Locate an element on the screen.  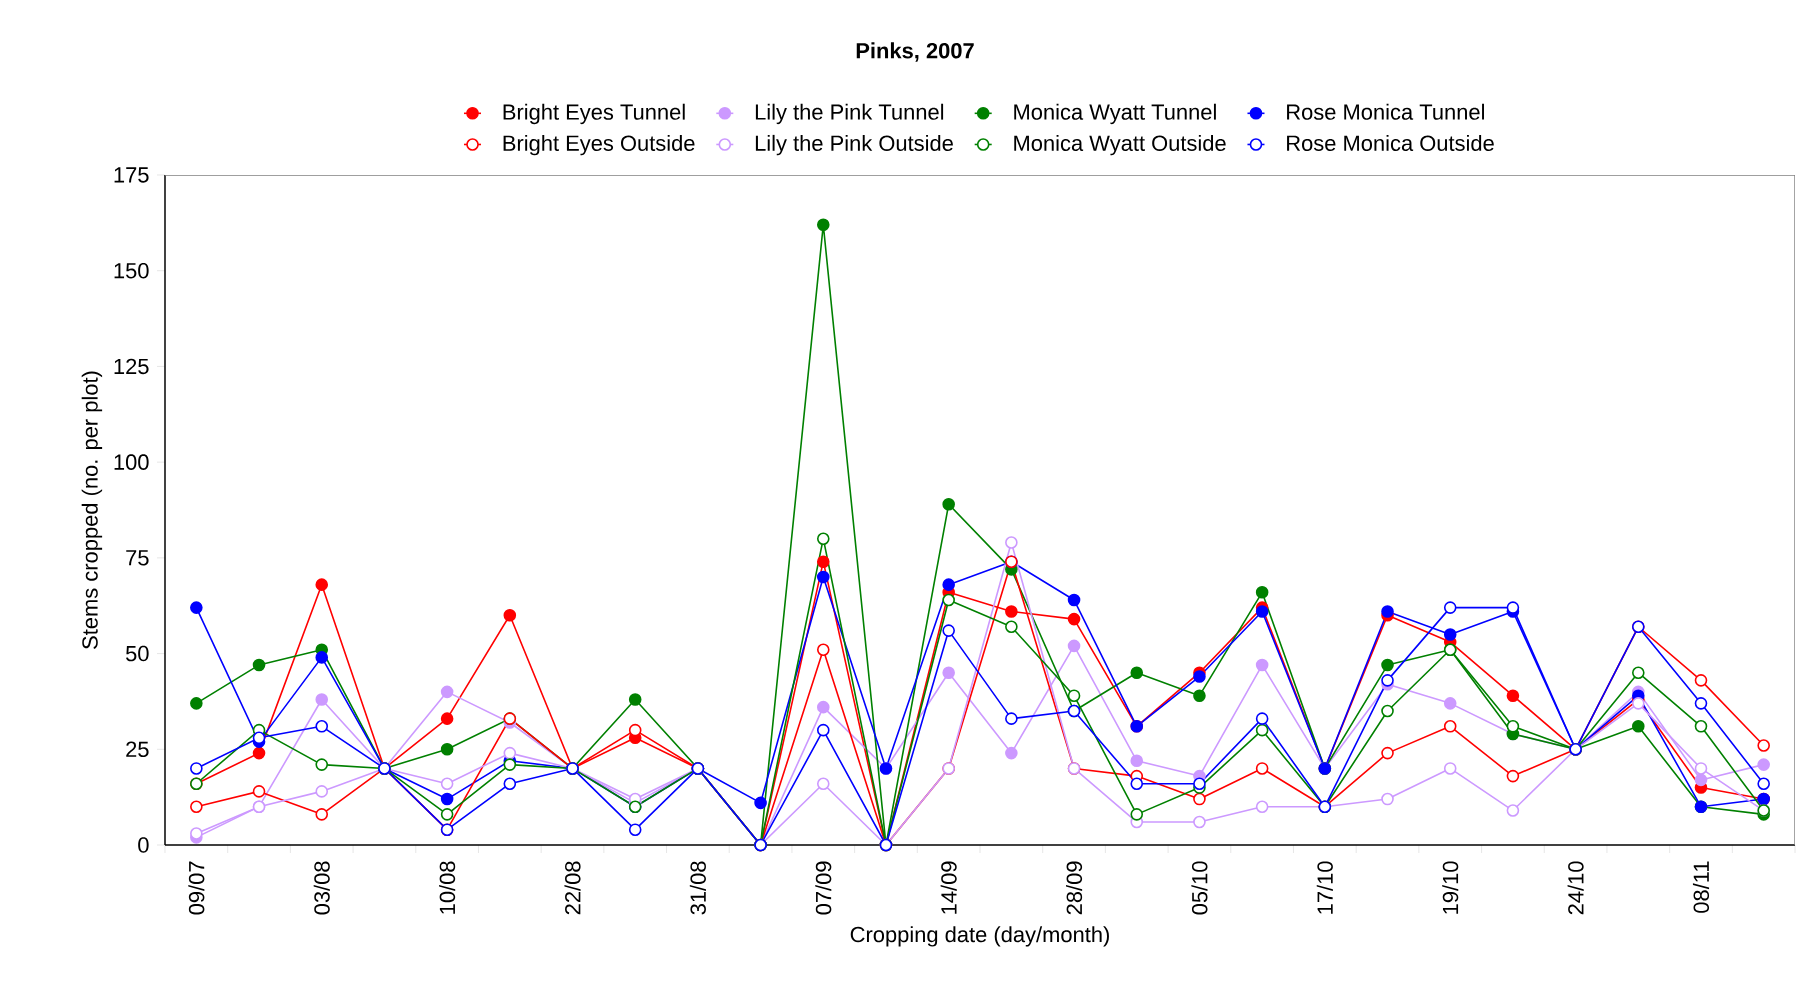
x-tick-label: 03/08 is located at coordinates (321, 888).